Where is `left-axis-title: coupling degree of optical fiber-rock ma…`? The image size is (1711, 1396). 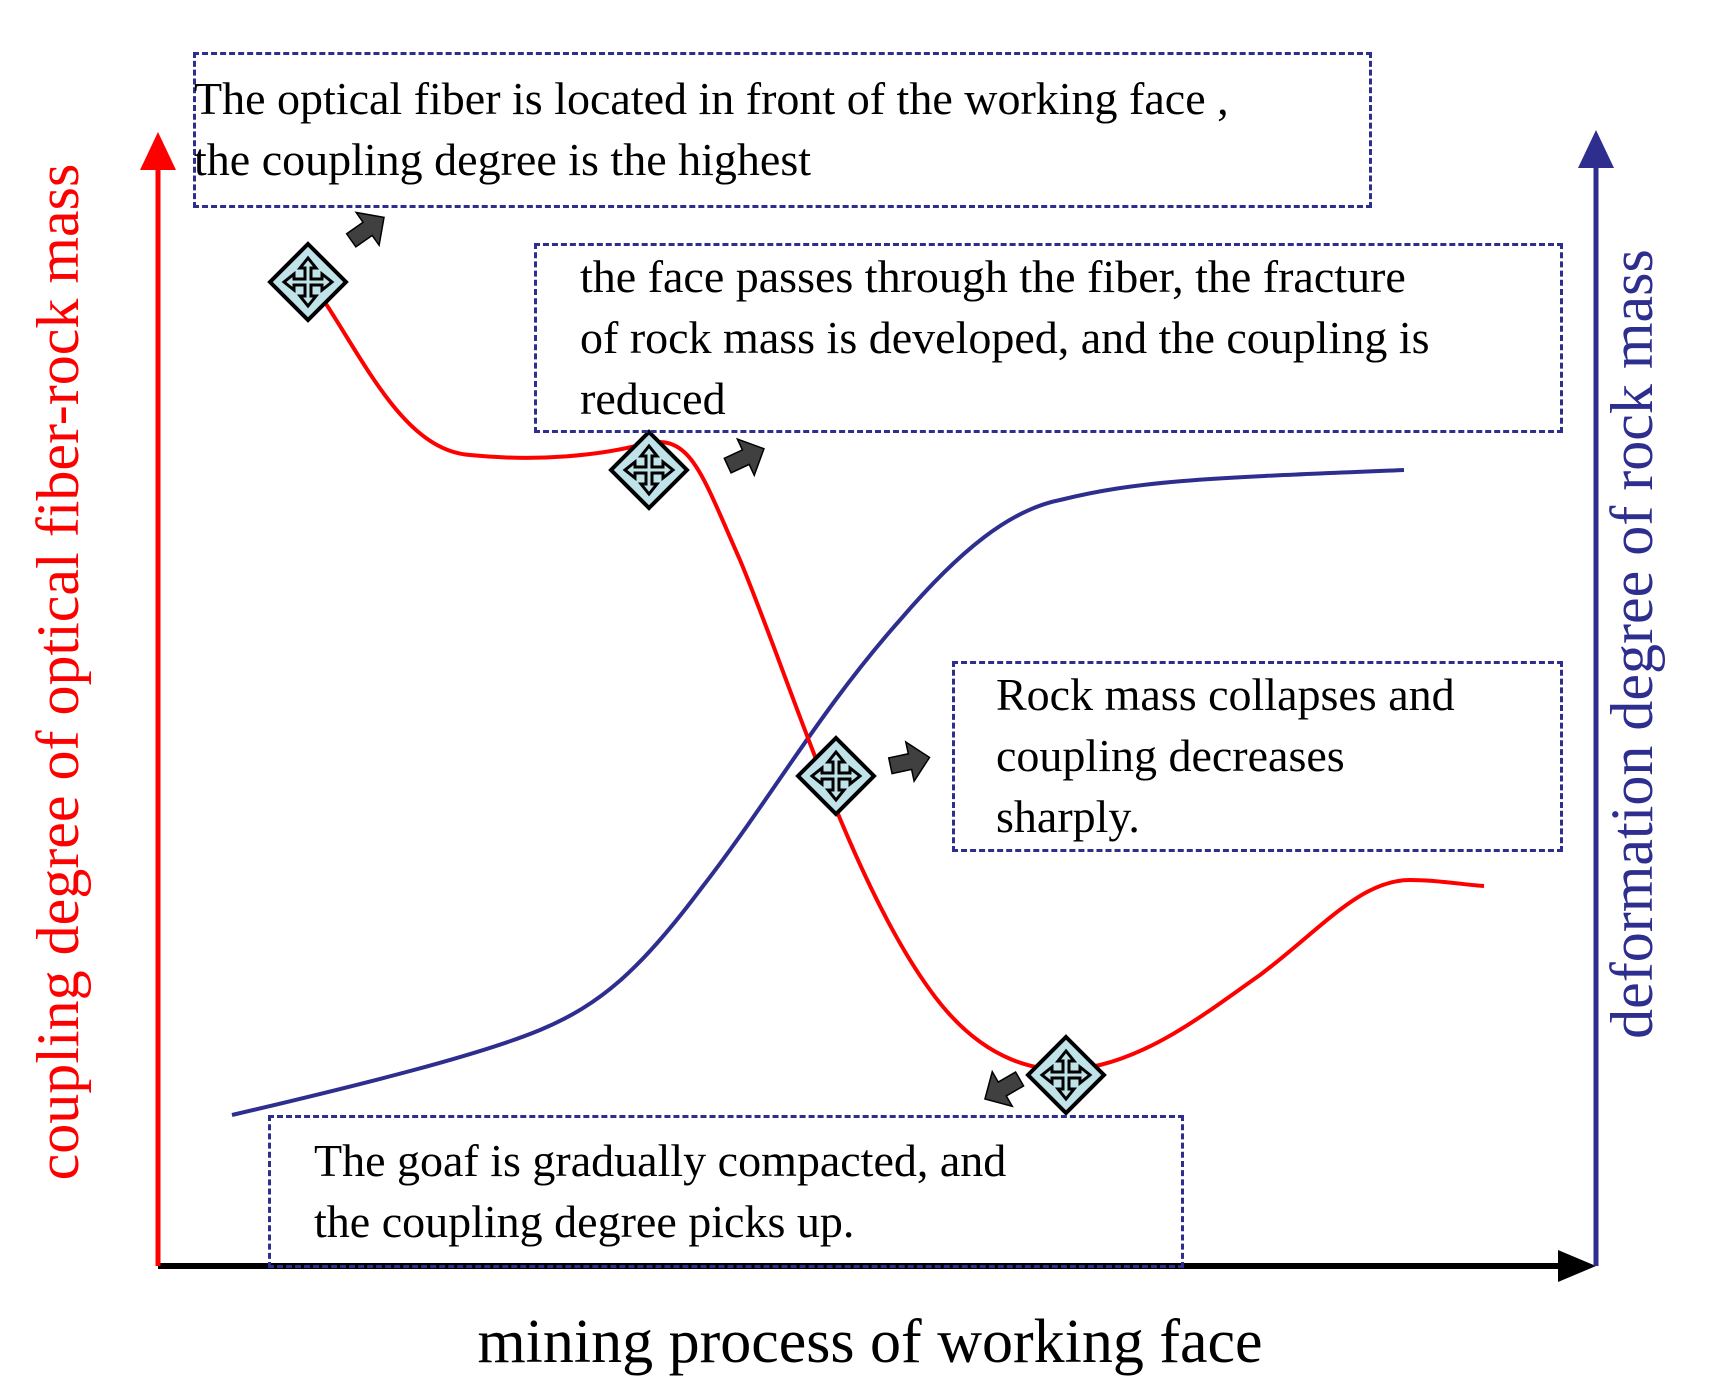 left-axis-title: coupling degree of optical fiber-rock ma… is located at coordinates (58, 672).